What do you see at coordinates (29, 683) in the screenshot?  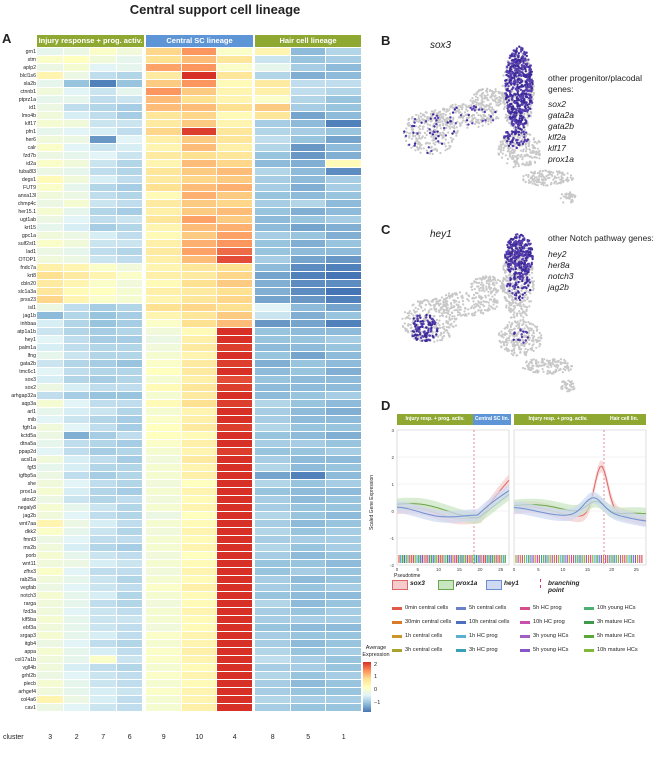 I see `gene-label: plecb` at bounding box center [29, 683].